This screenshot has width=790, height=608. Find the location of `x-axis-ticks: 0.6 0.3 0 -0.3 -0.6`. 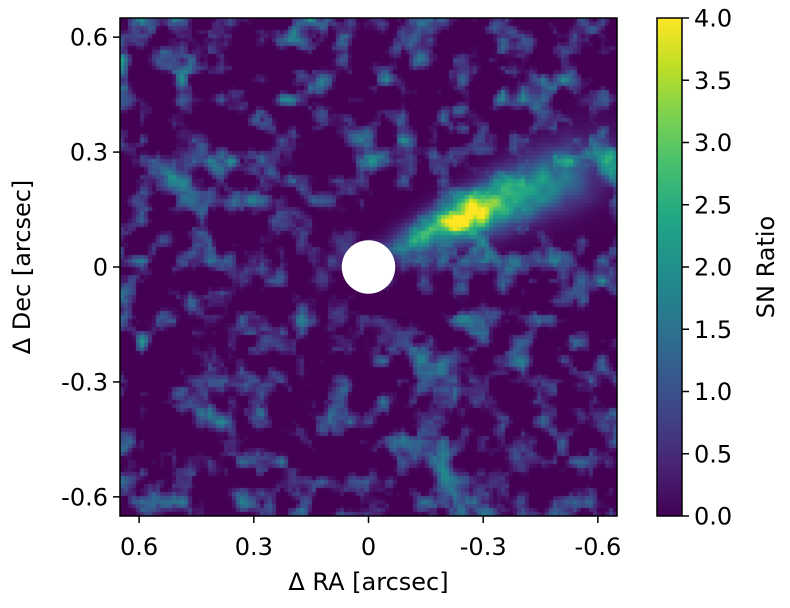

x-axis-ticks: 0.6 0.3 0 -0.3 -0.6 is located at coordinates (370, 538).